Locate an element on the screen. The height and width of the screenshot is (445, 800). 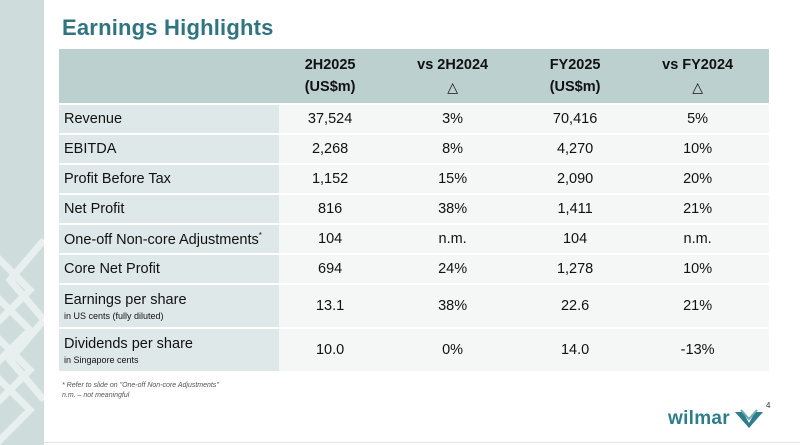
footnote-marker: * is located at coordinates (260, 235).